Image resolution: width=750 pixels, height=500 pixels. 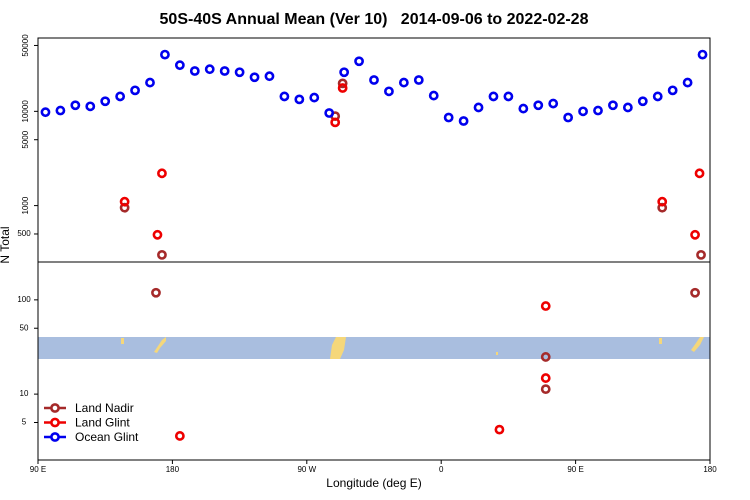 What do you see at coordinates (24, 422) in the screenshot?
I see `y-tick-label: 5` at bounding box center [24, 422].